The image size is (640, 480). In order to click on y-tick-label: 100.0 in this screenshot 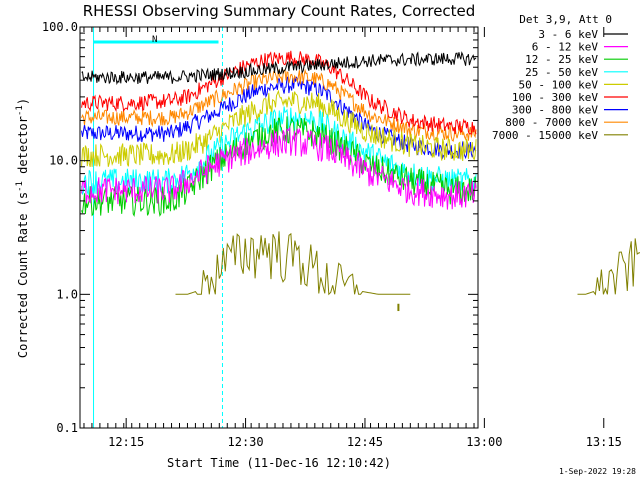, I will do `click(60, 27)`.